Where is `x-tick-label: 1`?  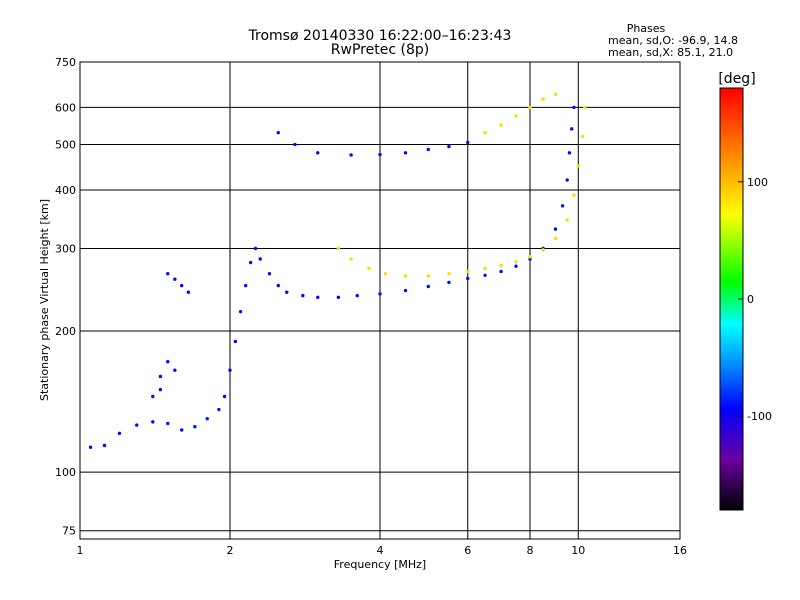 x-tick-label: 1 is located at coordinates (80, 550).